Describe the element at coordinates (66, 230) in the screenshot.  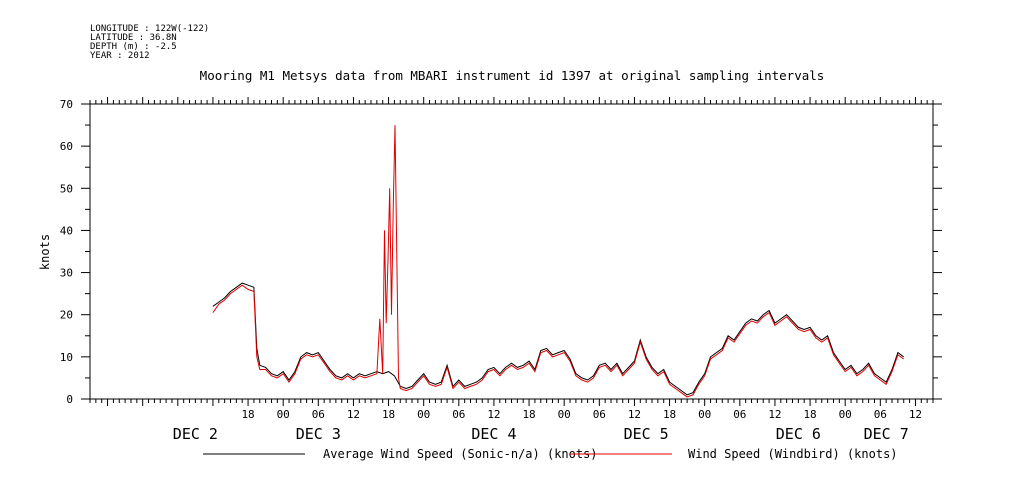
I see `y-tick-label: 40` at that location.